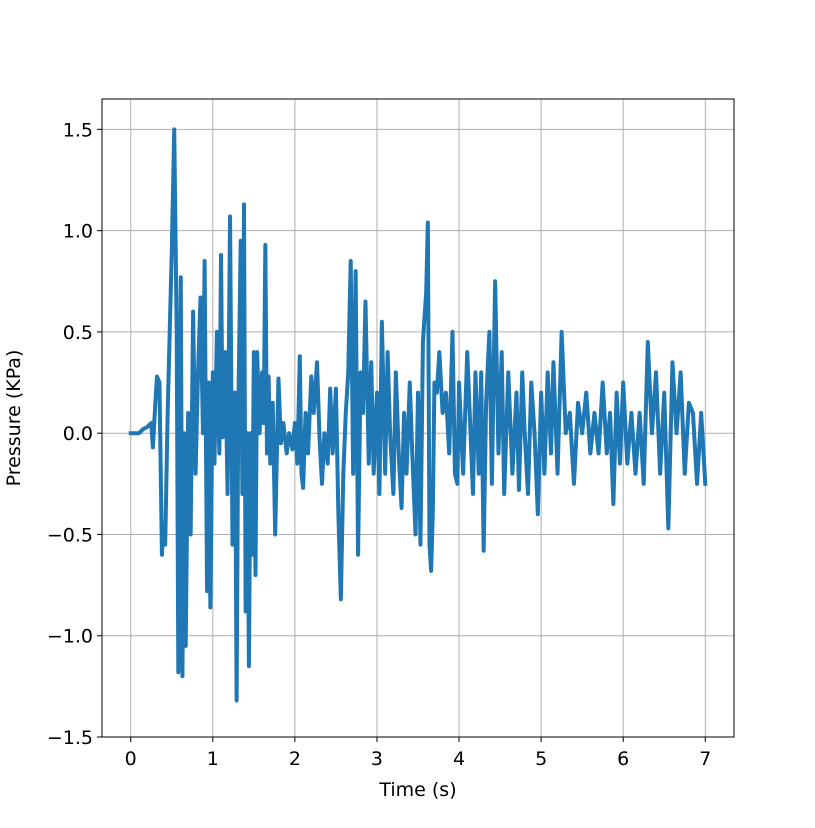 The image size is (815, 828). I want to click on y-tick-label: 1.5, so click(78, 130).